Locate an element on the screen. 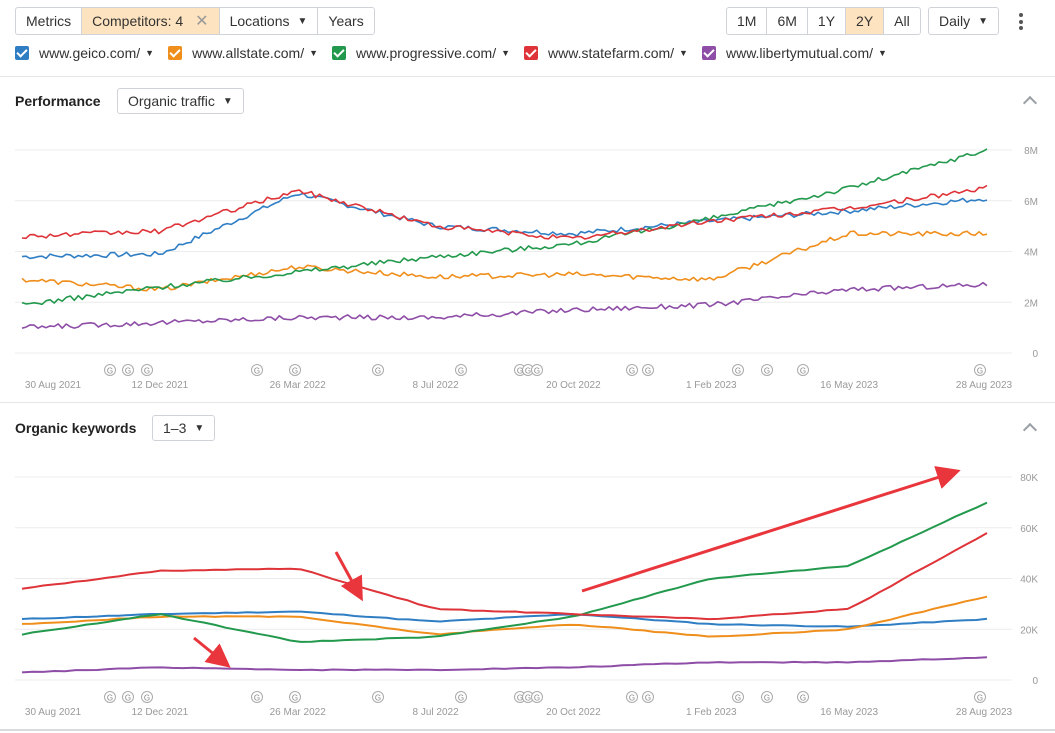  competitors-label: Competitors: 4 is located at coordinates (138, 21).